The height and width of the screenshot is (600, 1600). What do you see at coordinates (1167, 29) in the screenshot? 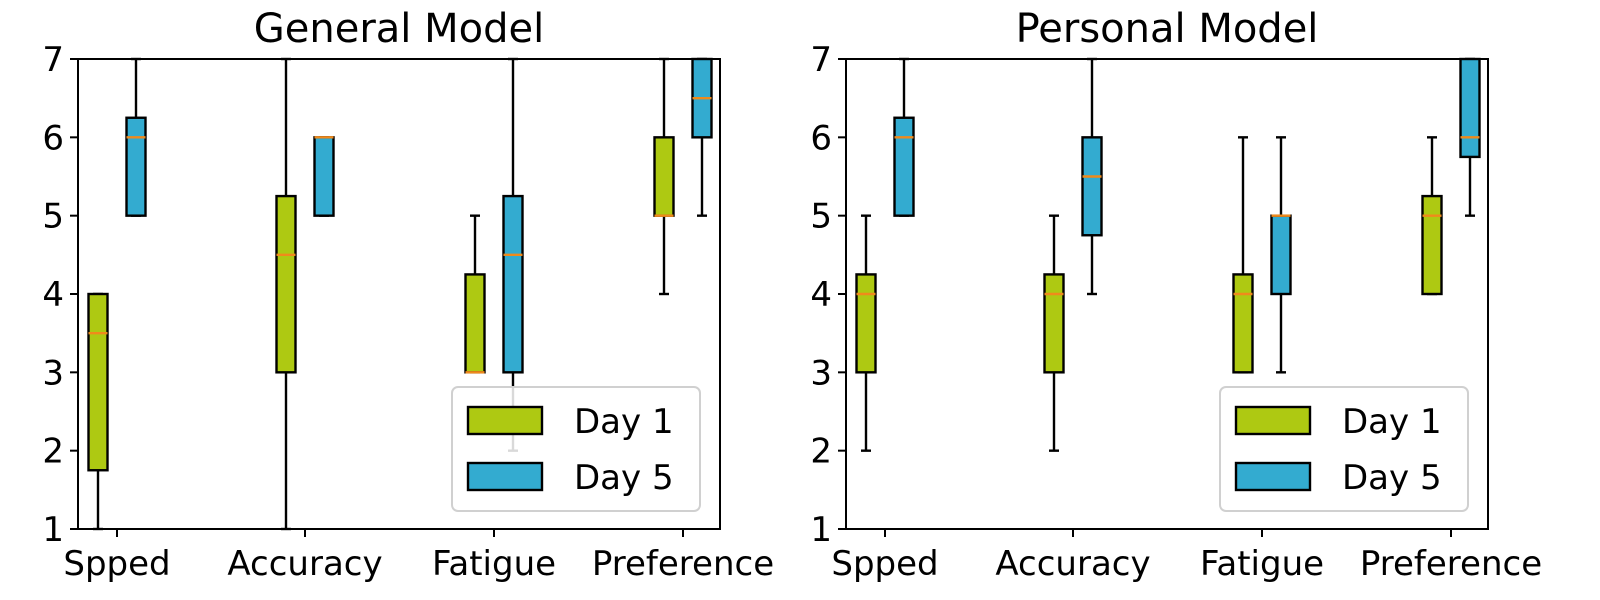
I see `chart-title: Personal Model` at bounding box center [1167, 29].